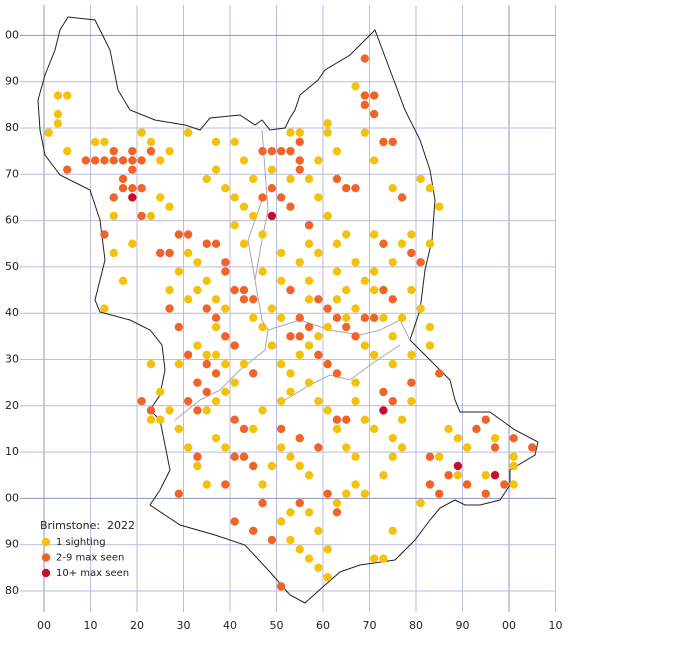  Describe the element at coordinates (92, 573) in the screenshot. I see `legend-label: 10+ max seen` at that location.